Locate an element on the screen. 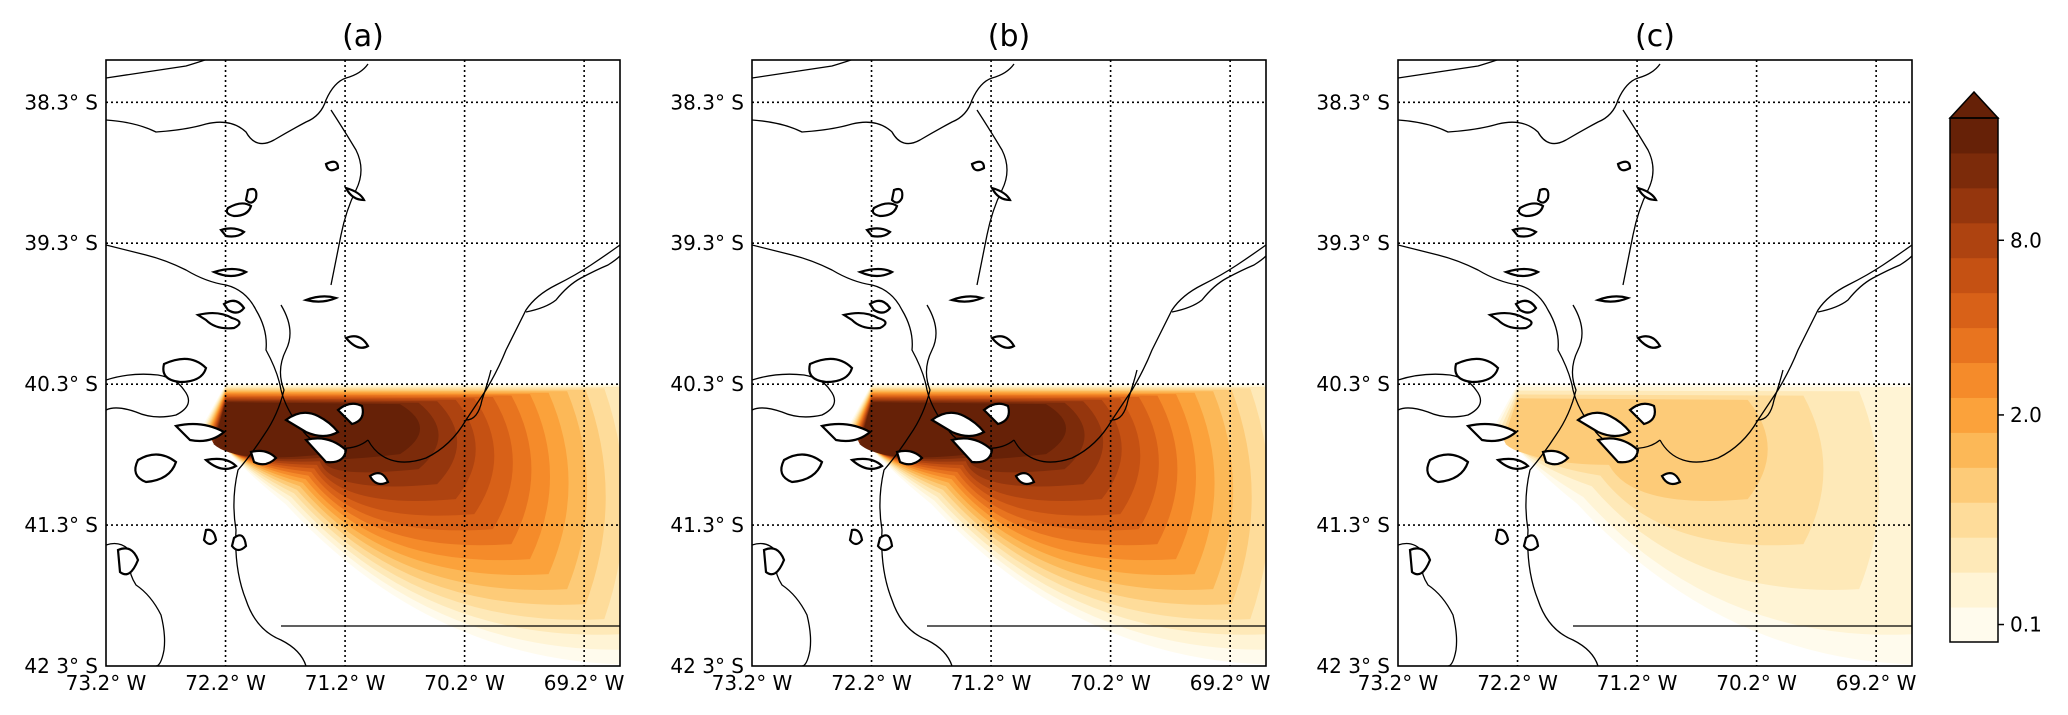 Image resolution: width=2068 pixels, height=715 pixels. panel-title: (a) is located at coordinates (363, 36).